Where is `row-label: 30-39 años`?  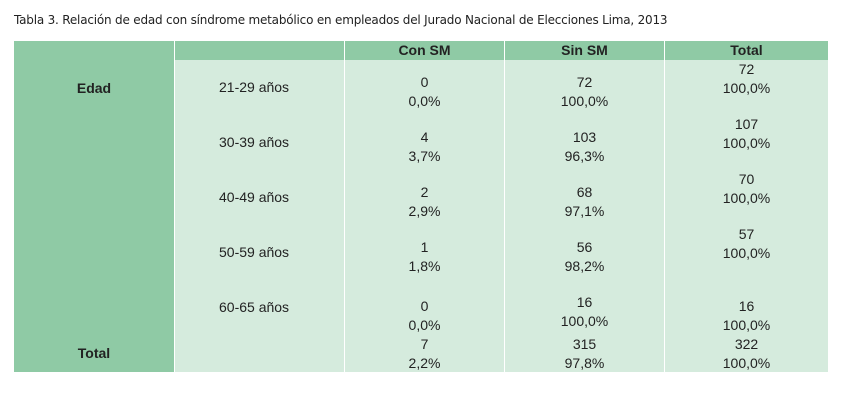
row-label: 30-39 años is located at coordinates (254, 142).